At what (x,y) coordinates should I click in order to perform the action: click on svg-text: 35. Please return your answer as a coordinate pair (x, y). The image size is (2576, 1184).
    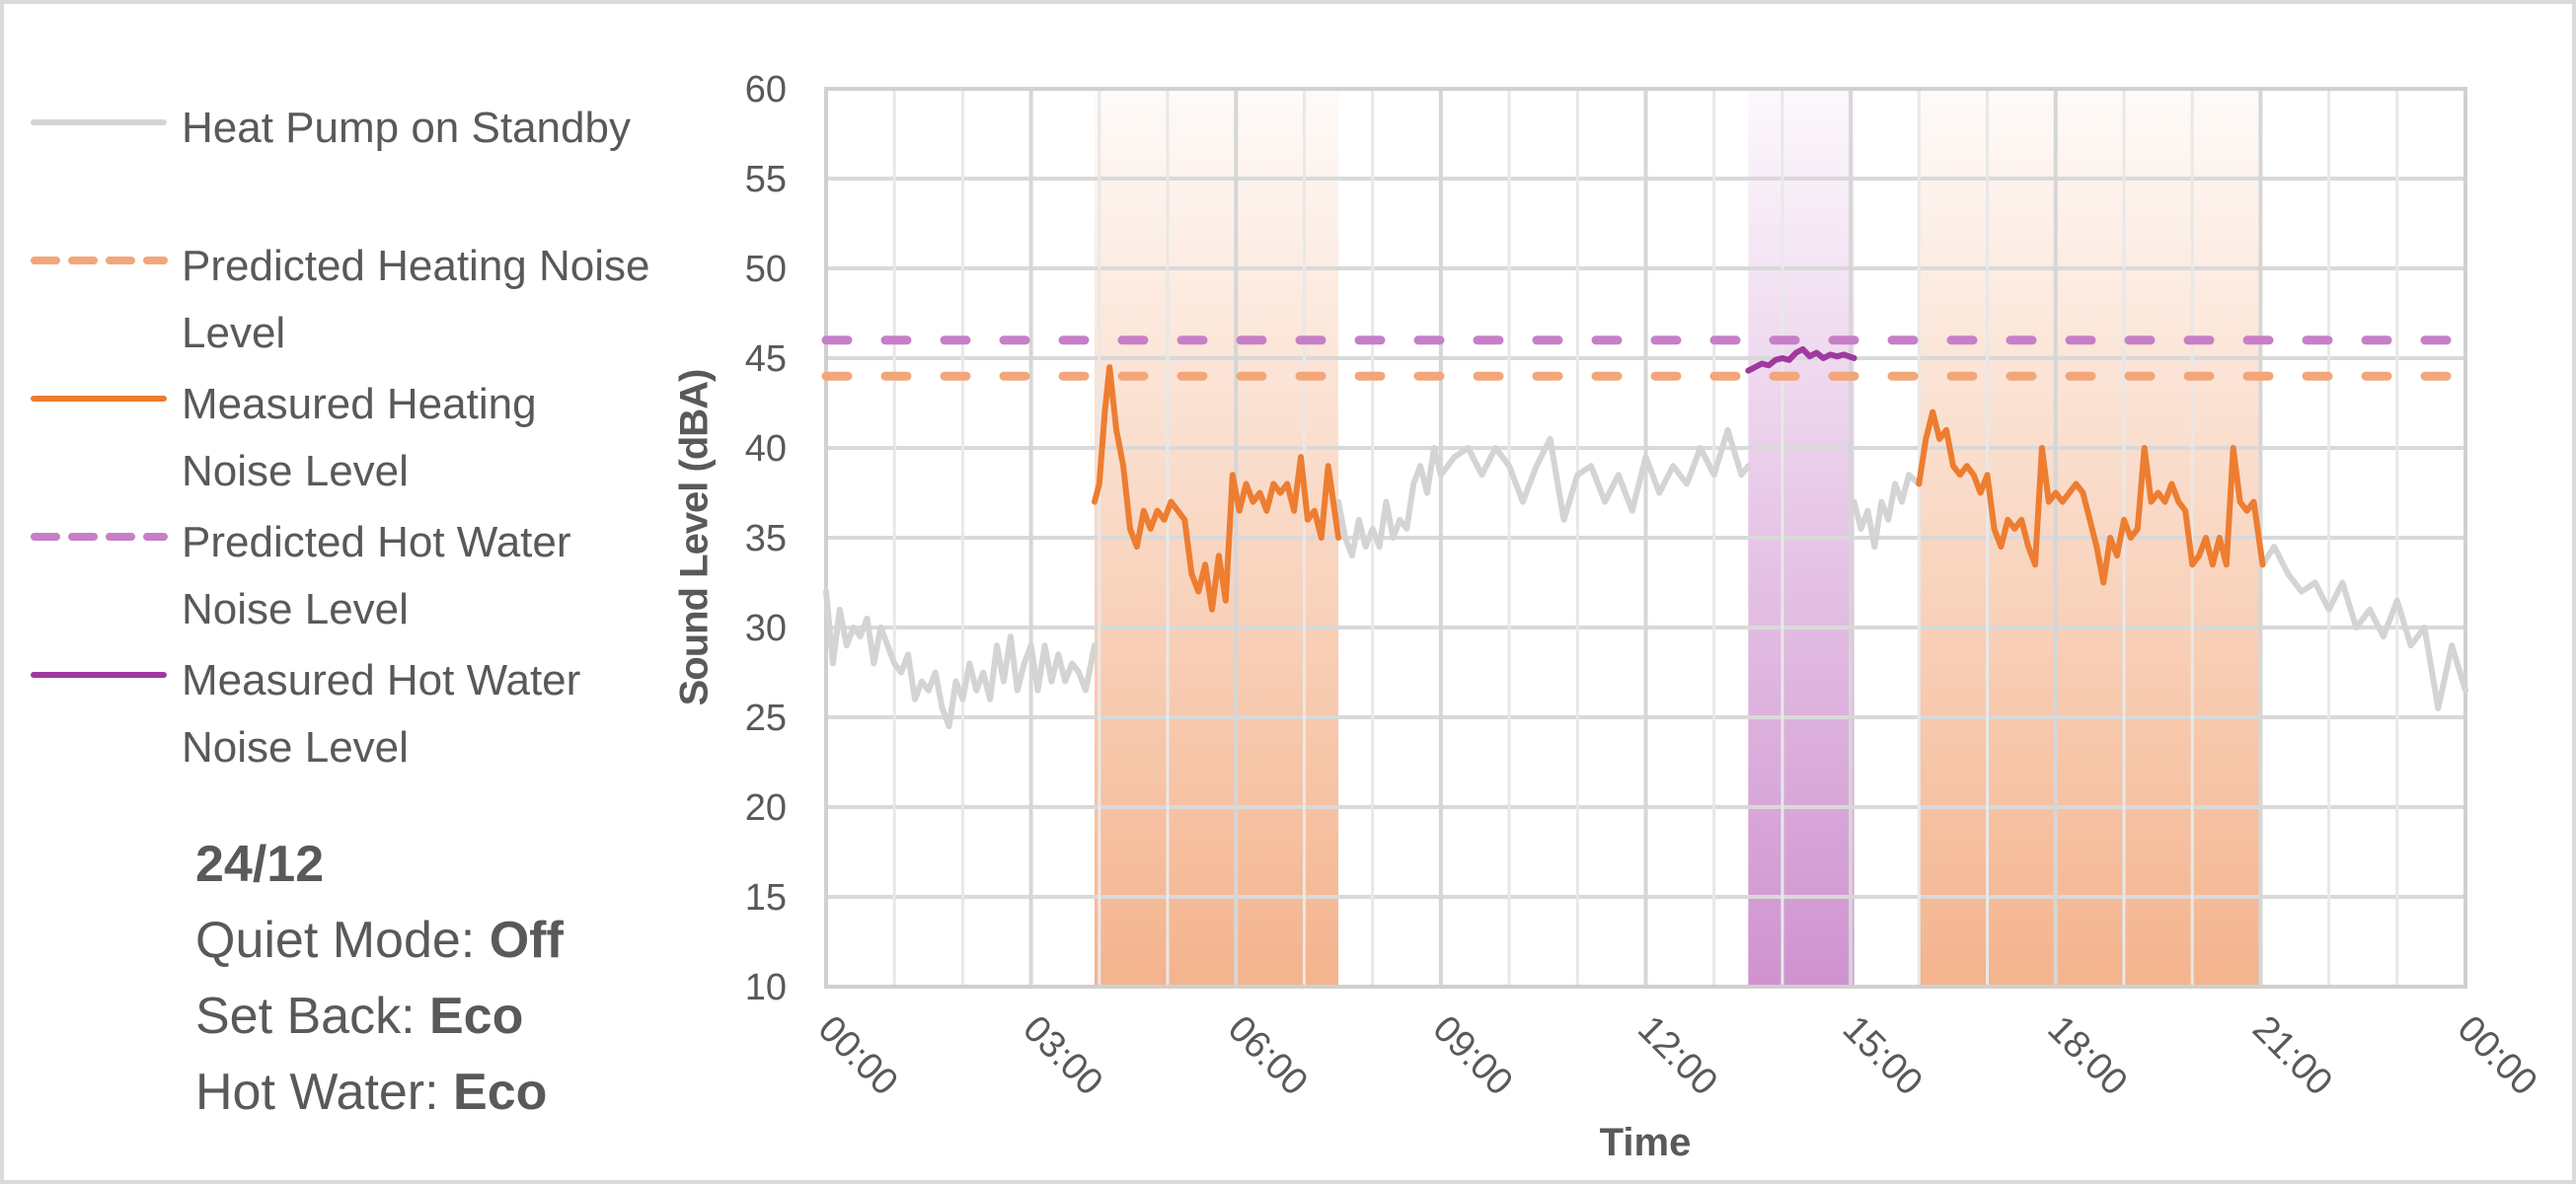
    Looking at the image, I should click on (766, 539).